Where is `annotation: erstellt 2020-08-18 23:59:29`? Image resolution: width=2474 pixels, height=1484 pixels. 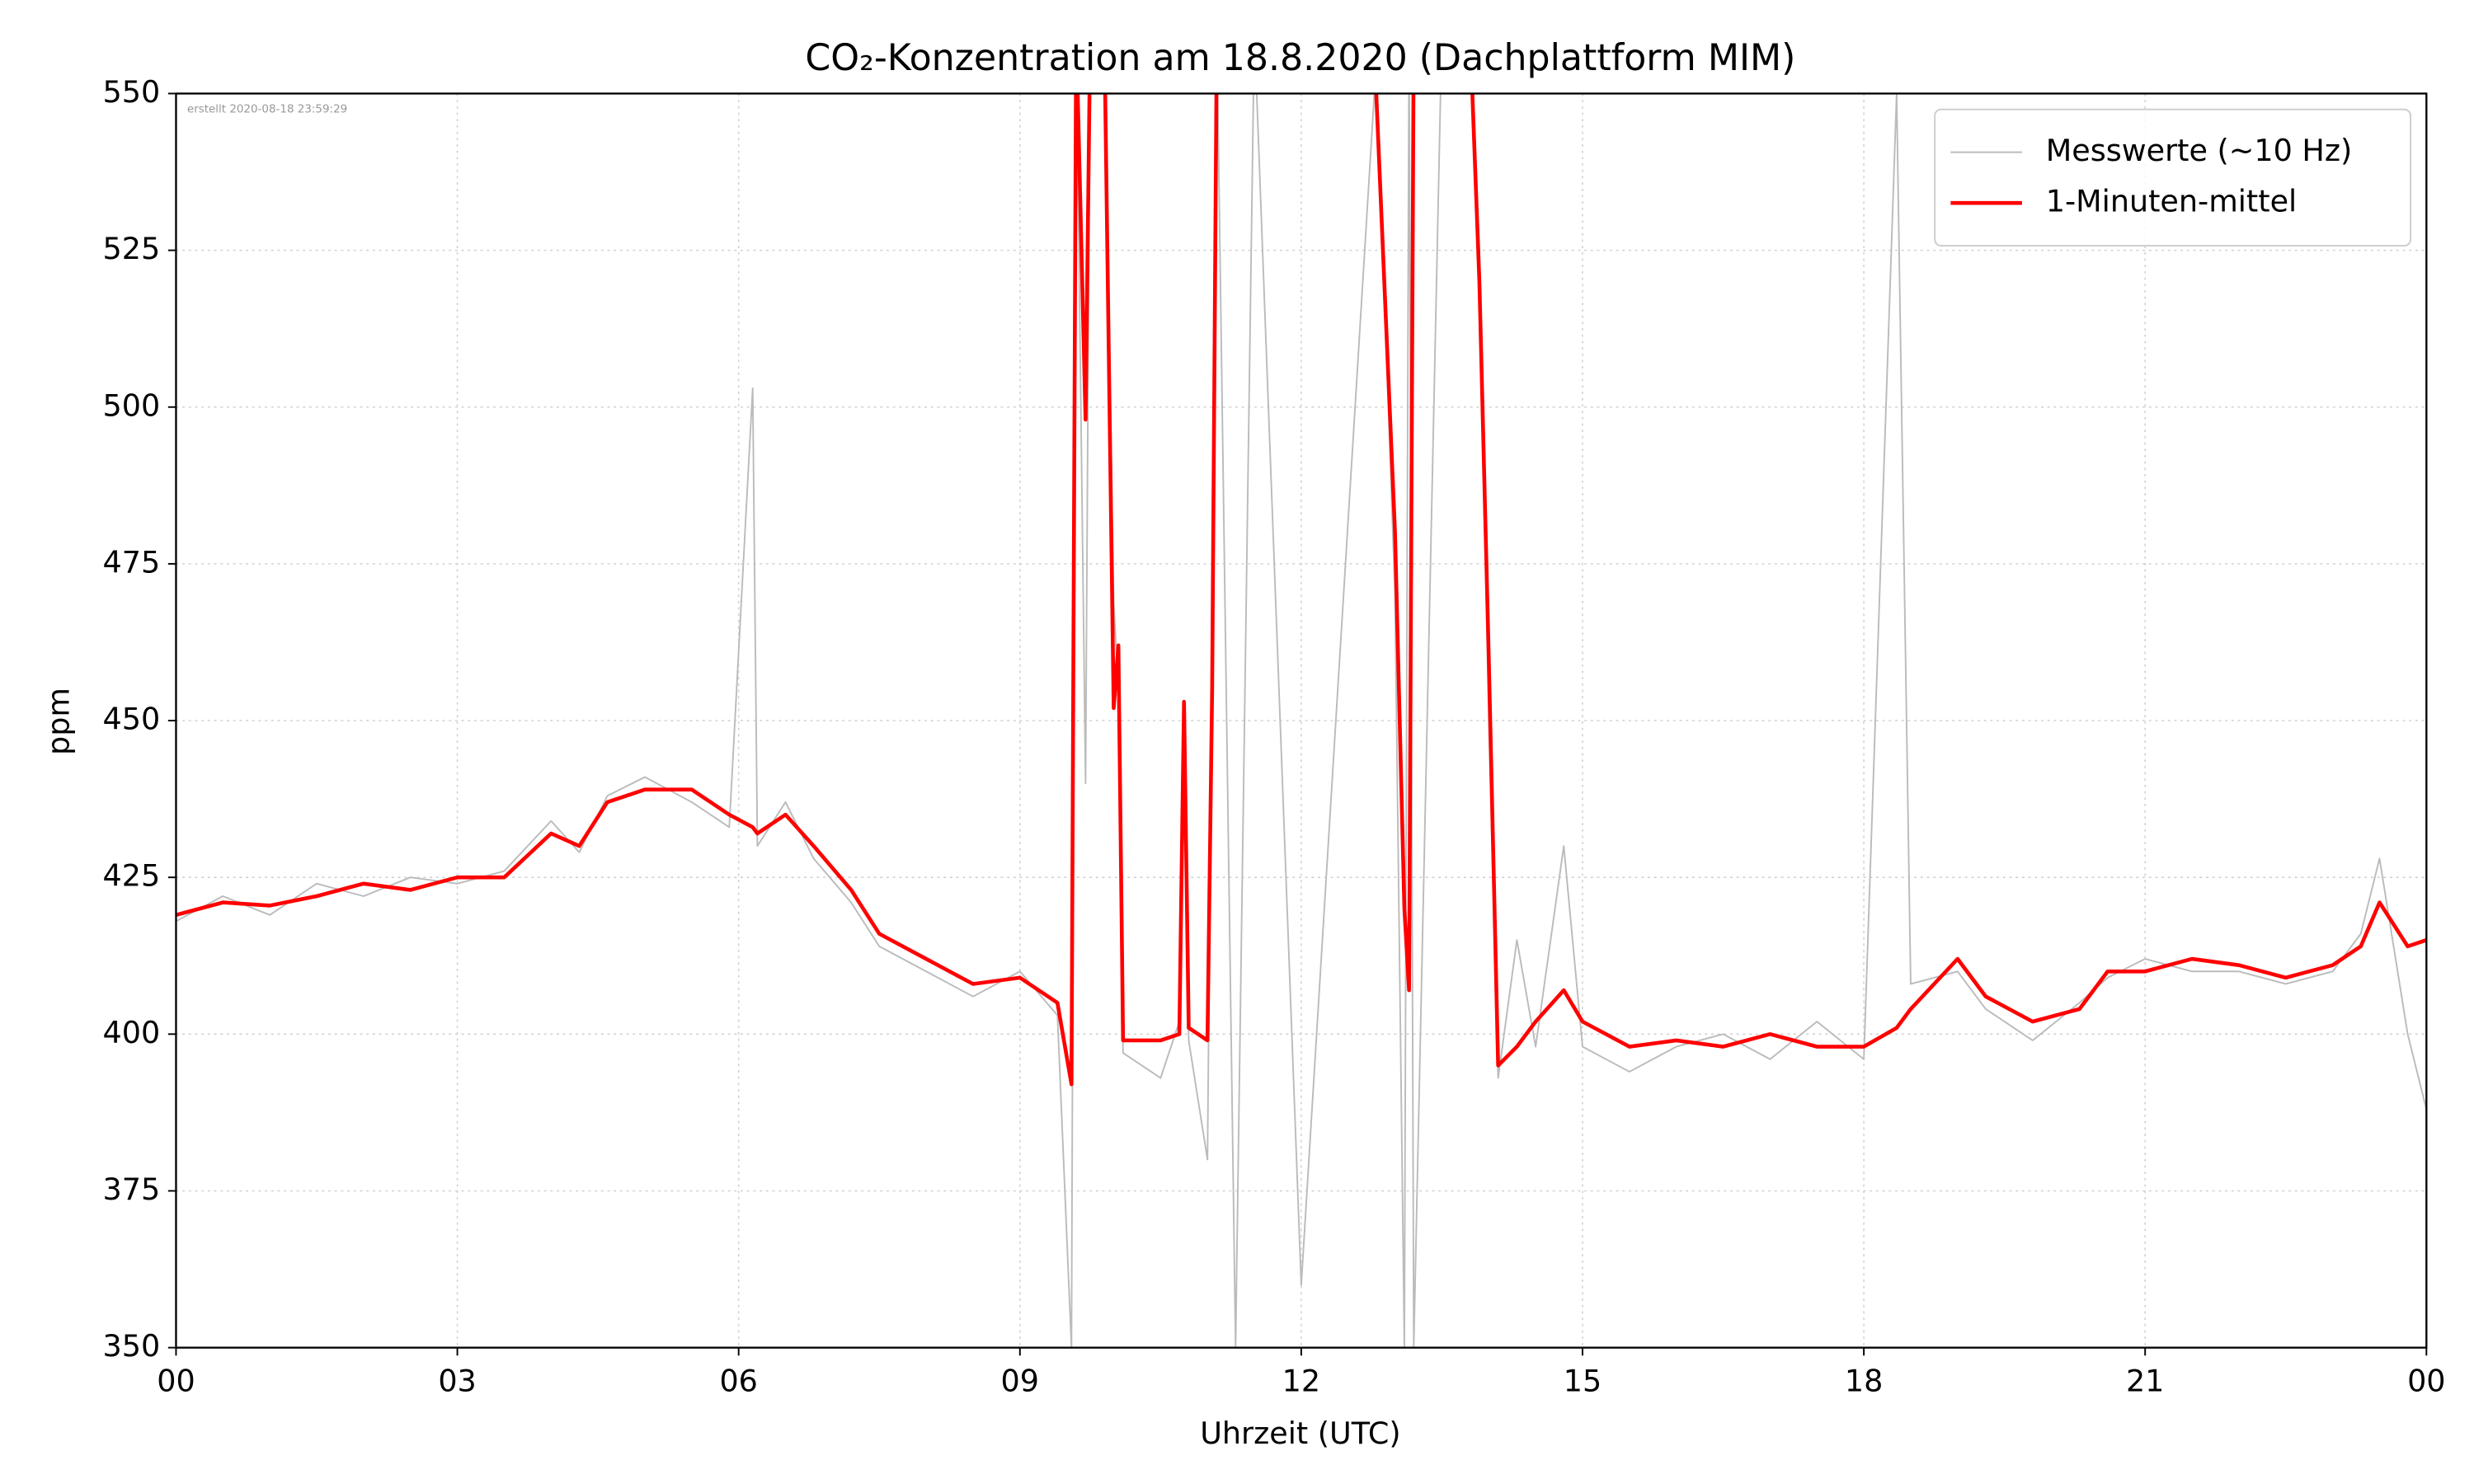
annotation: erstellt 2020-08-18 23:59:29 is located at coordinates (267, 110).